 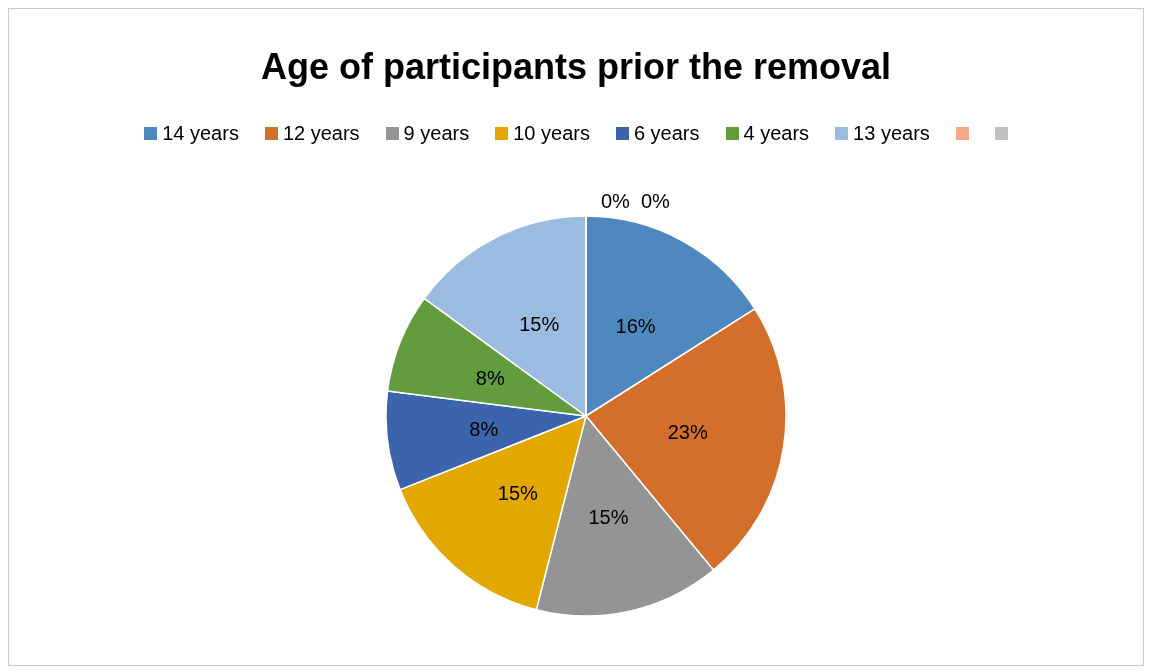 What do you see at coordinates (635, 325) in the screenshot?
I see `data-label: 16%` at bounding box center [635, 325].